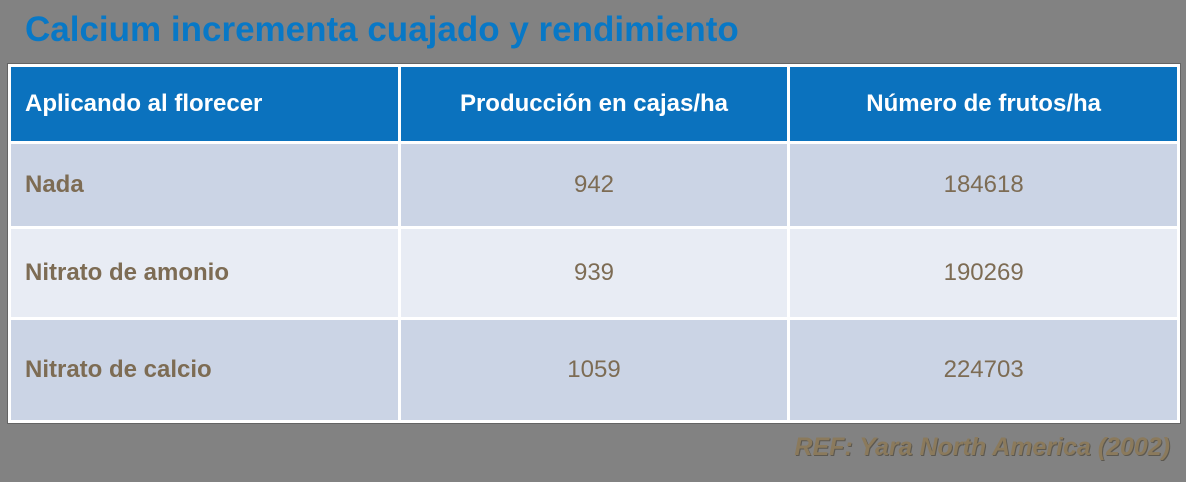 Image resolution: width=1186 pixels, height=482 pixels. Describe the element at coordinates (382, 29) in the screenshot. I see `page-title: Calcium incrementa cuajado y rendimiento` at that location.